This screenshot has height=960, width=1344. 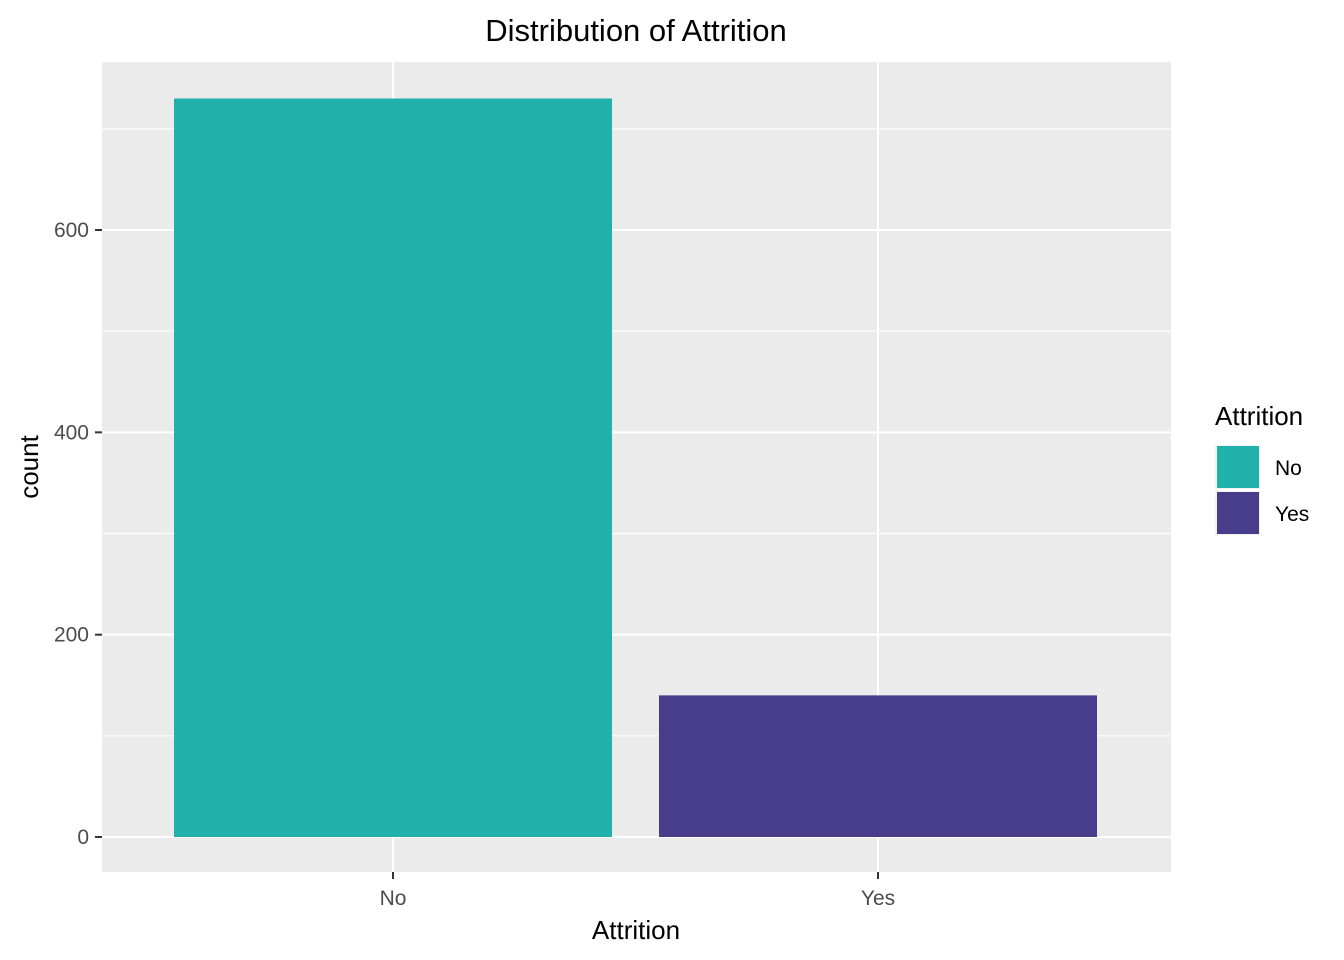 What do you see at coordinates (29, 466) in the screenshot?
I see `y-axis-title: count` at bounding box center [29, 466].